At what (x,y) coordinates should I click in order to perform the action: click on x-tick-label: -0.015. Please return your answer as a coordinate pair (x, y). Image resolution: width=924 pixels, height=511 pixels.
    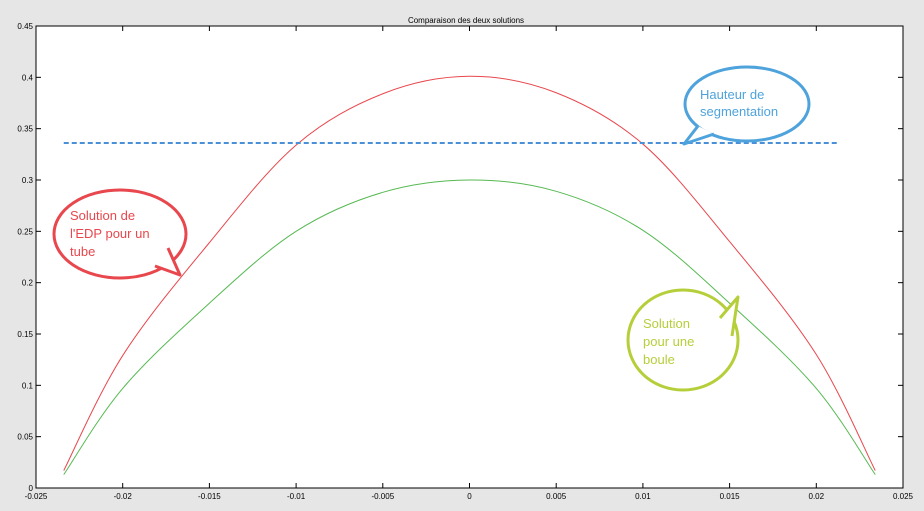
    Looking at the image, I should click on (209, 496).